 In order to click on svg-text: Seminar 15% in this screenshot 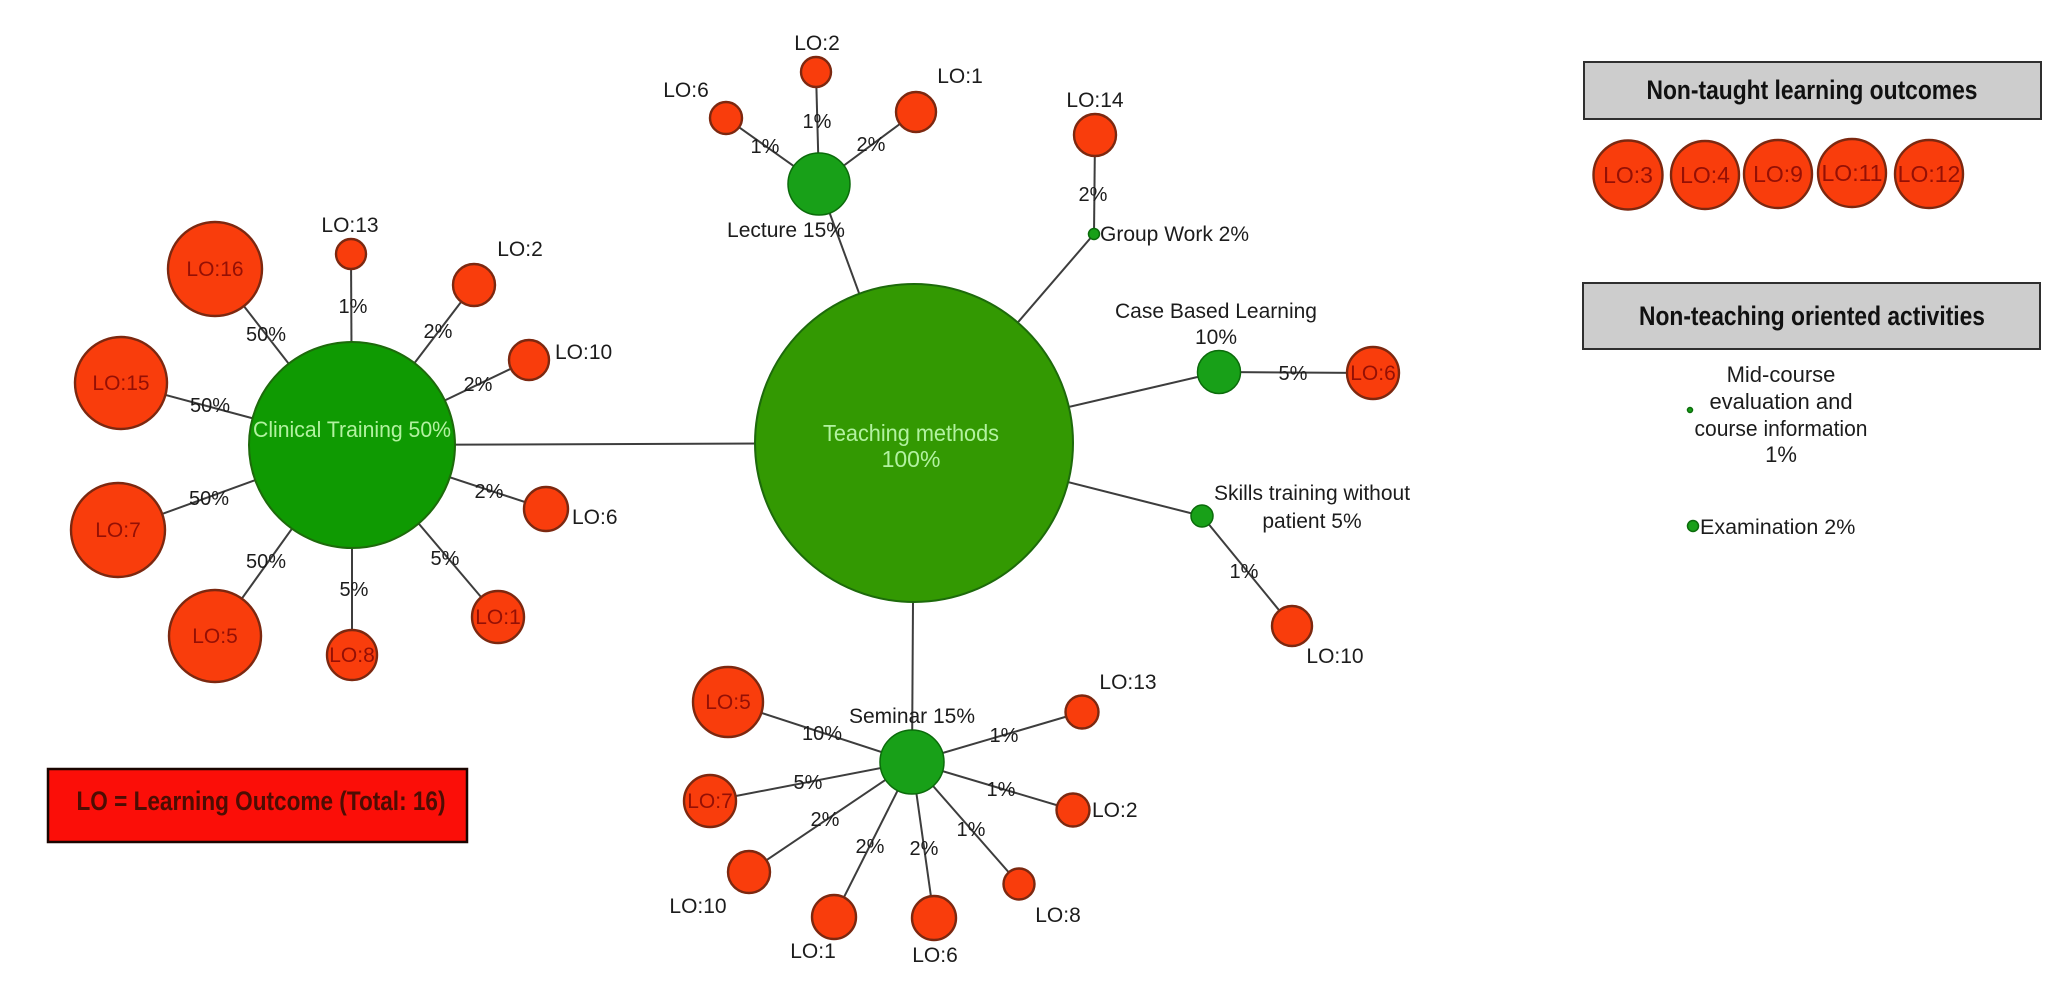, I will do `click(912, 716)`.